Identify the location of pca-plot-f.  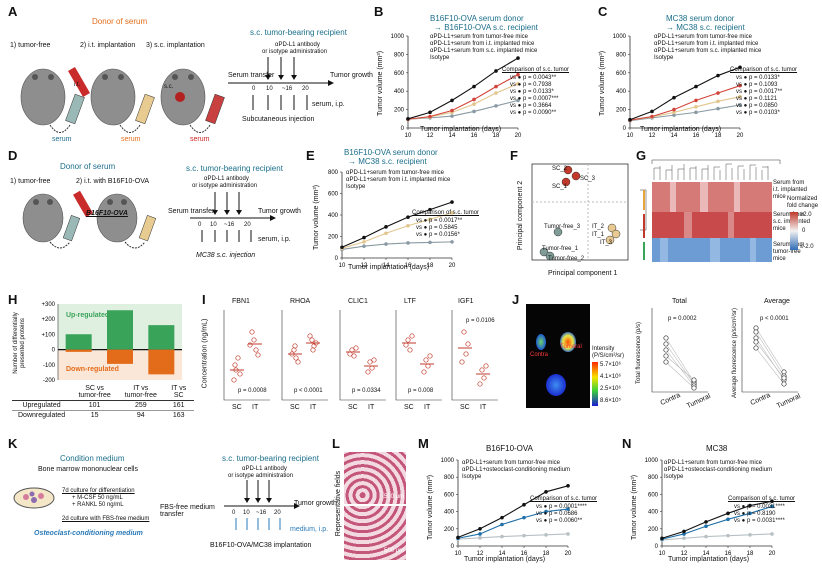
(580, 212).